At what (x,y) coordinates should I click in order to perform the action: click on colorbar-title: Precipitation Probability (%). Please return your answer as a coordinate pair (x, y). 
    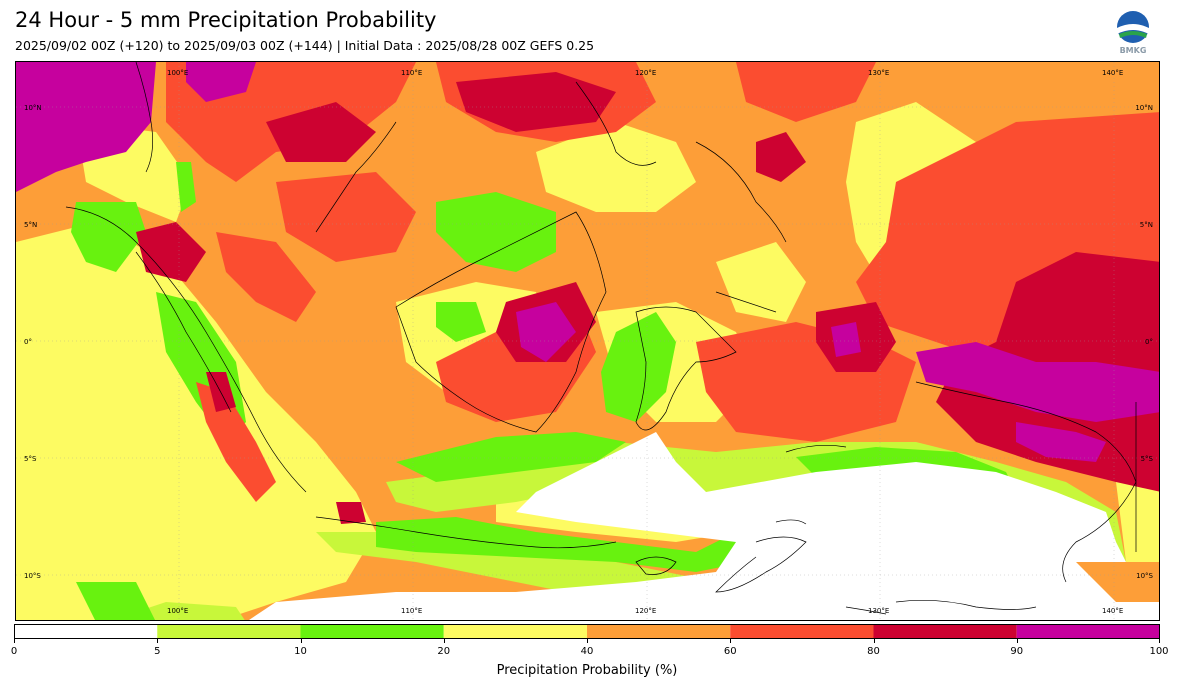
    Looking at the image, I should click on (587, 670).